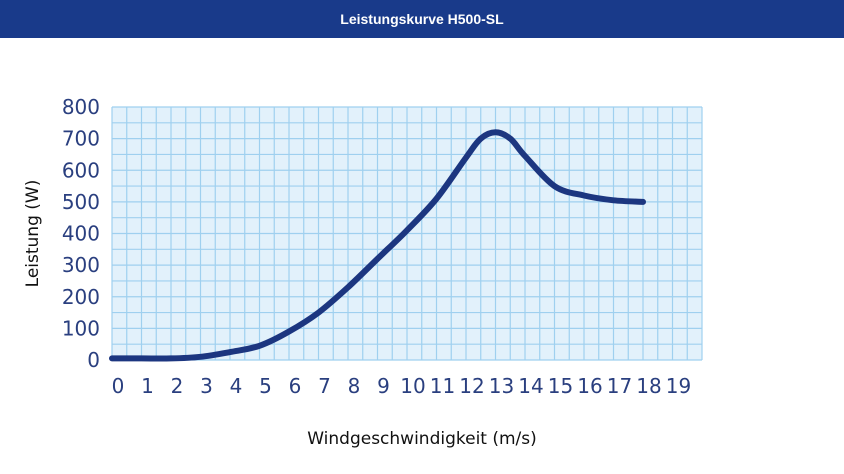  Describe the element at coordinates (501, 386) in the screenshot. I see `x-tick-label: 13` at that location.